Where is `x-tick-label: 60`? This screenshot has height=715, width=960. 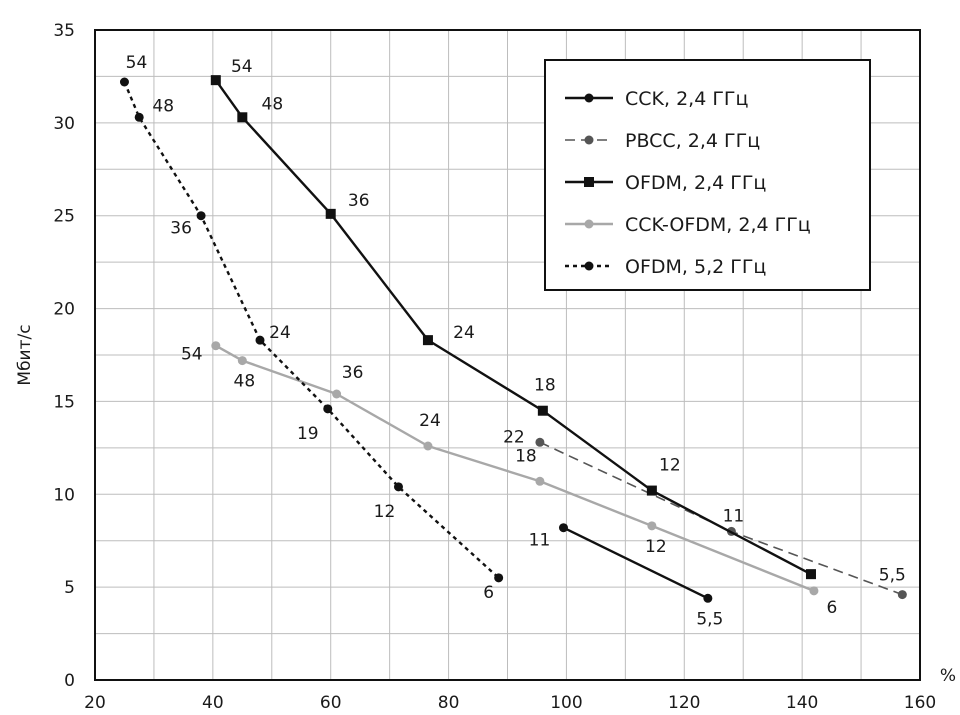
x-tick-label: 60 is located at coordinates (331, 703).